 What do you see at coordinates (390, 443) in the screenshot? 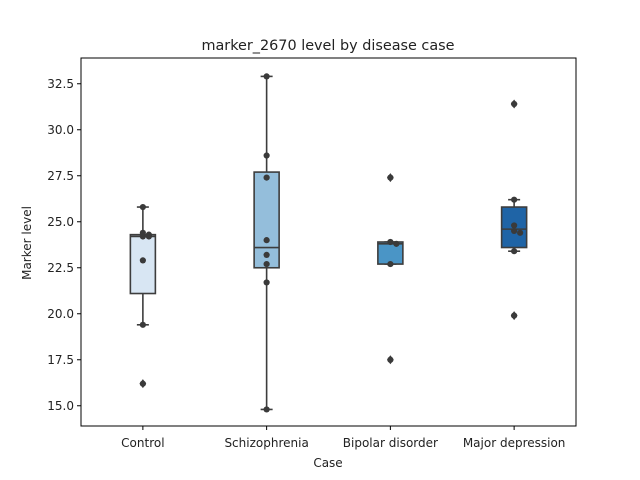
I see `x-tick-label: Bipolar disorder` at bounding box center [390, 443].